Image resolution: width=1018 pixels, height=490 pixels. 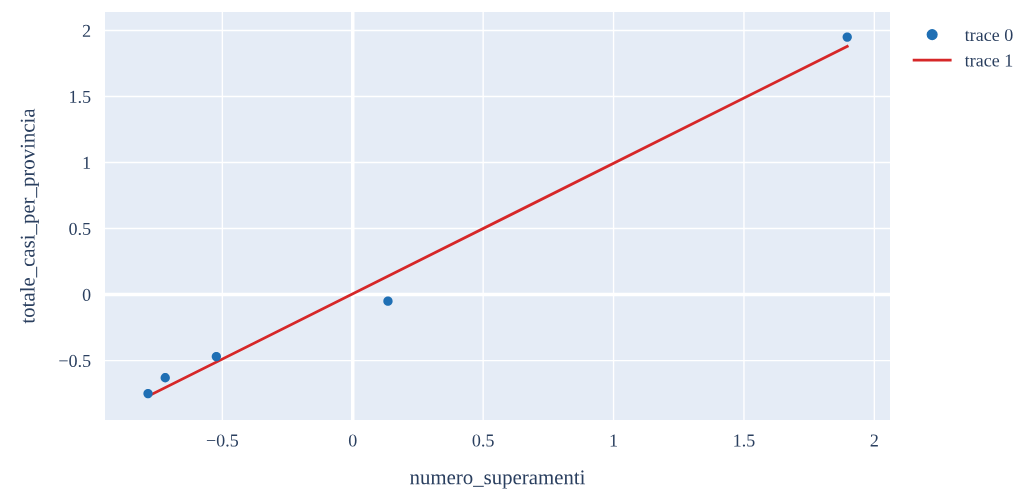 What do you see at coordinates (222, 440) in the screenshot?
I see `x-tick-label: −0.5` at bounding box center [222, 440].